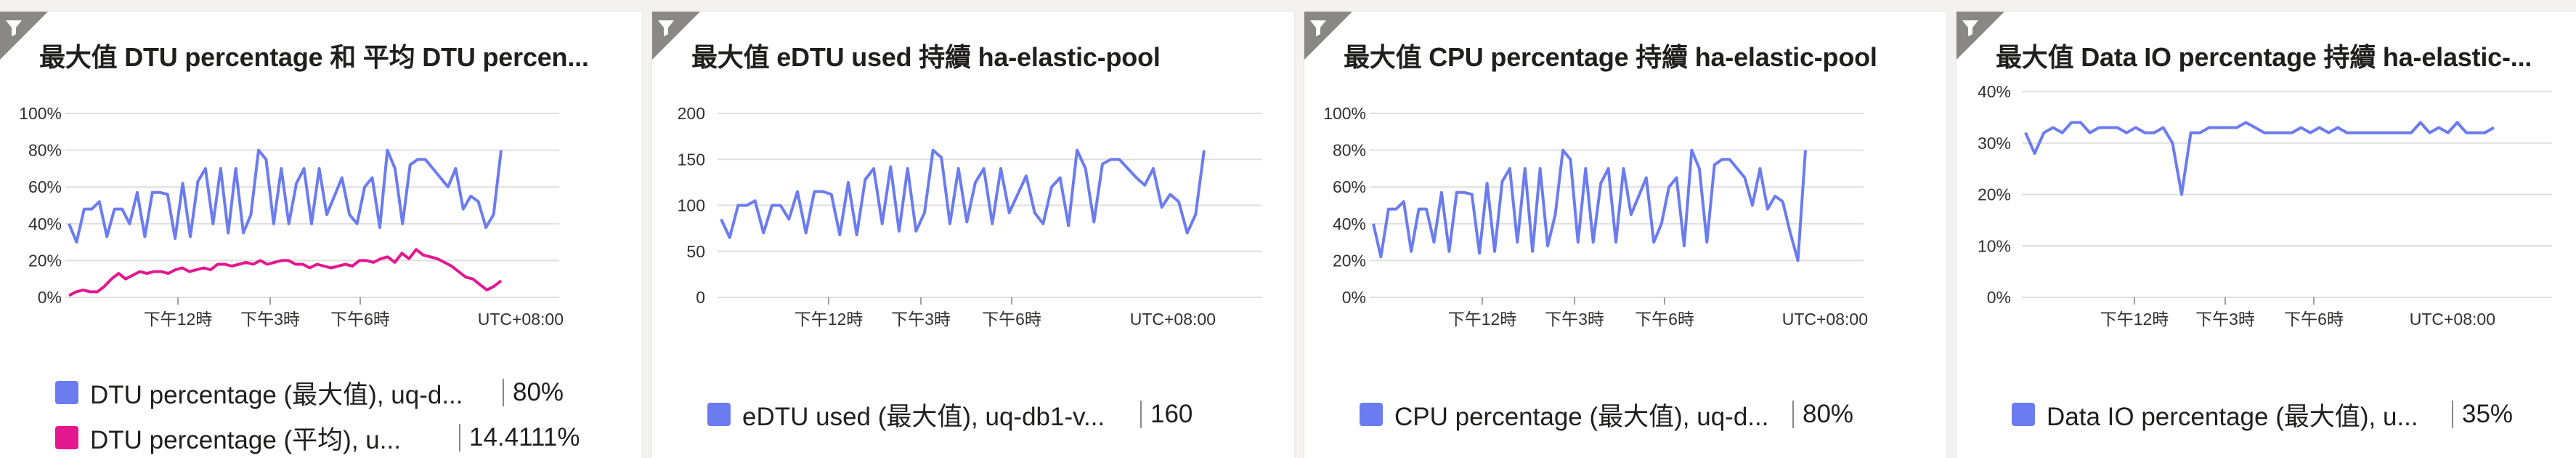 This screenshot has width=2576, height=458. Describe the element at coordinates (1994, 245) in the screenshot. I see `y-tick-label: 10%` at that location.